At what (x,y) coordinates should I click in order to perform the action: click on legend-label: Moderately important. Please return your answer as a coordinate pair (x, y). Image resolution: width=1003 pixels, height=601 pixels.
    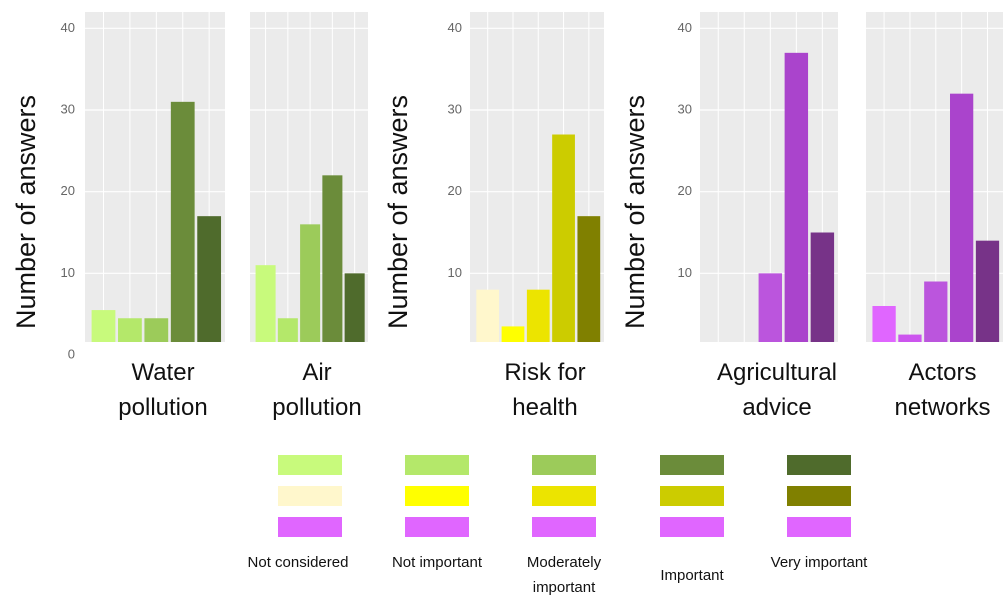
    Looking at the image, I should click on (564, 575).